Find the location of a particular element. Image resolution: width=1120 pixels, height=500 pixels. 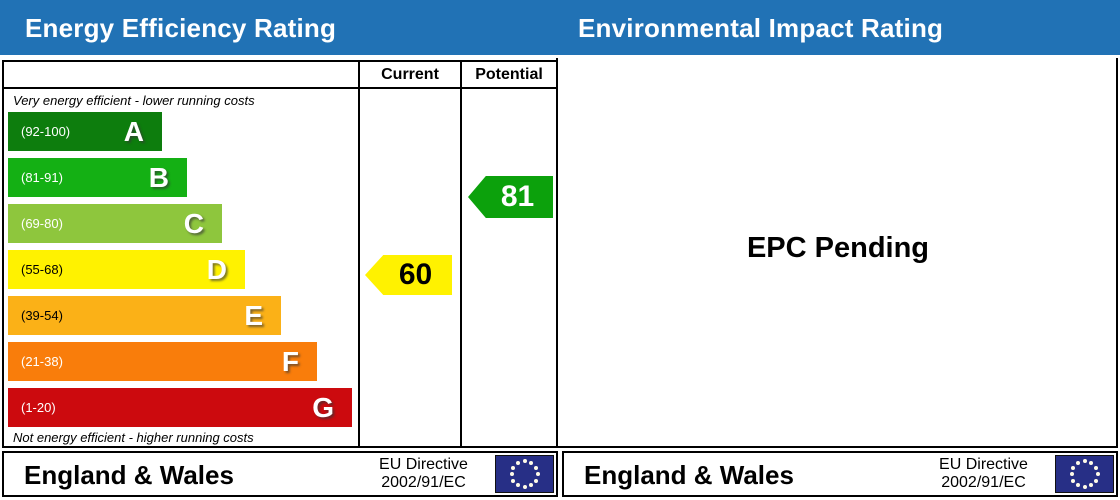

band-letter: B is located at coordinates (158, 177).